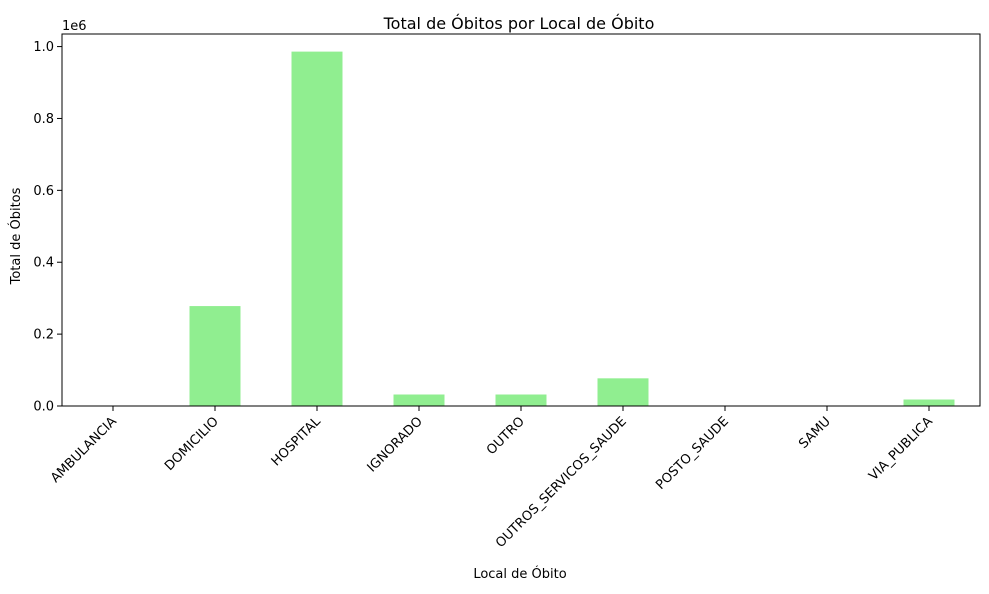 The width and height of the screenshot is (989, 594). Describe the element at coordinates (43, 335) in the screenshot. I see `y-tick-label: 0.2` at that location.